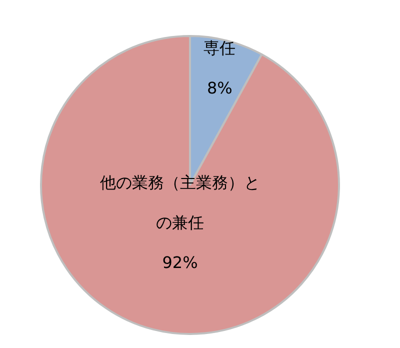 The image size is (400, 348). I want to click on data-label: 92%, so click(180, 262).